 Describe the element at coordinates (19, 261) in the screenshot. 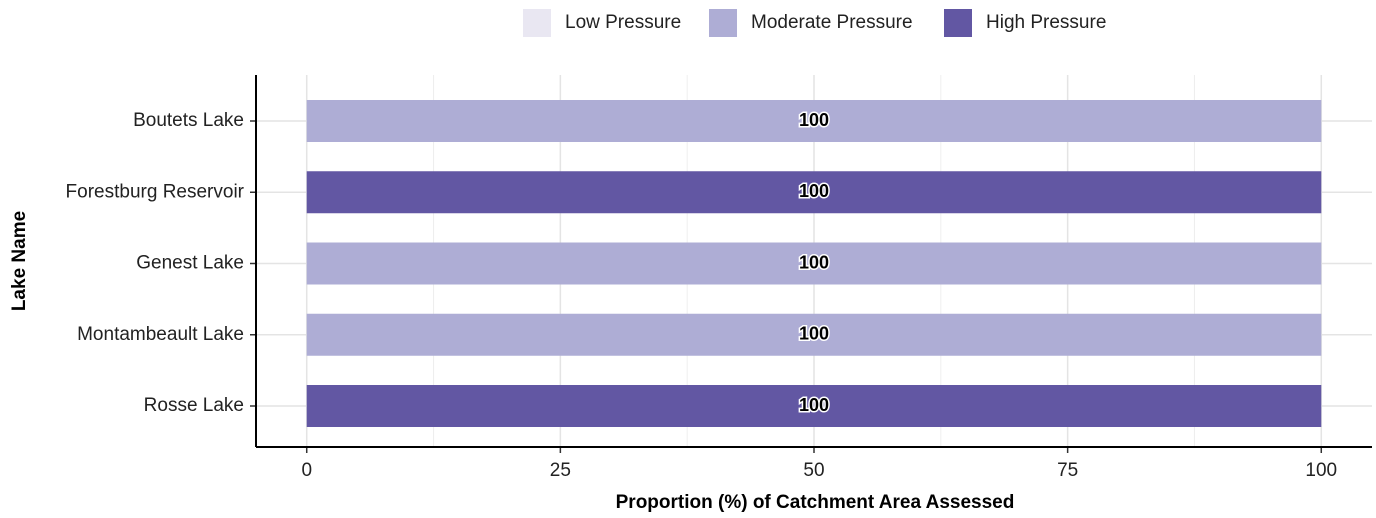

I see `y-axis-label: Lake Name` at that location.